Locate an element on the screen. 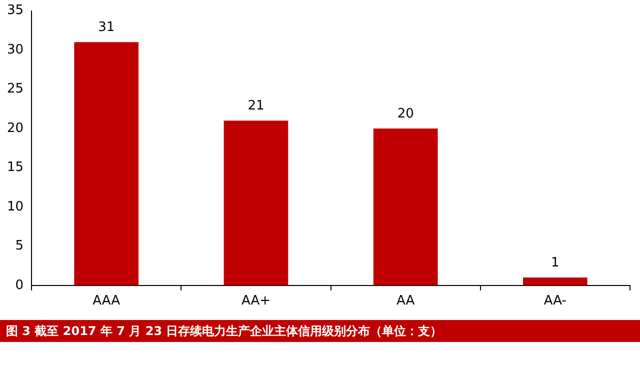 The image size is (640, 366). data-label: 1 is located at coordinates (555, 262).